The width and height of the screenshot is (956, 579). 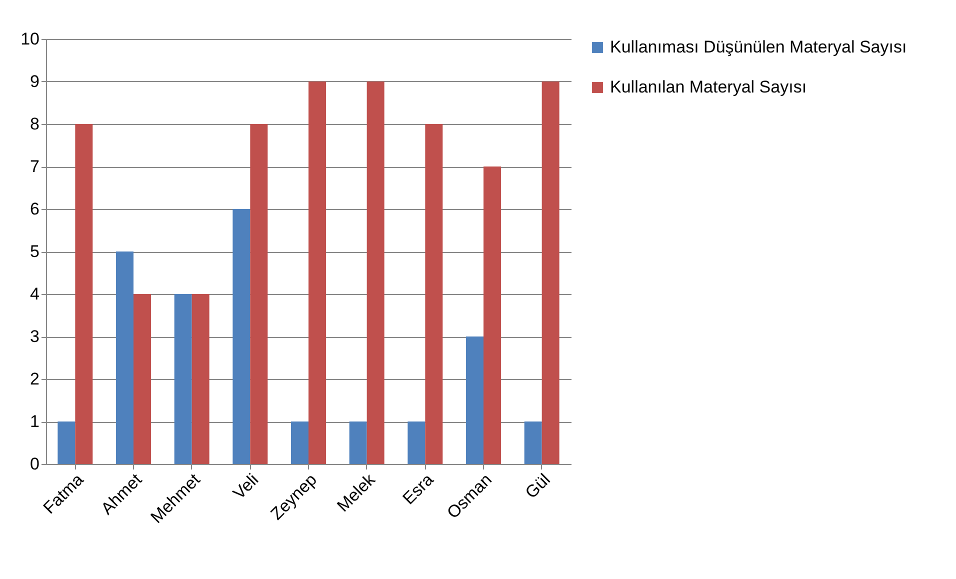 What do you see at coordinates (245, 486) in the screenshot?
I see `x-tick-label: Veli` at bounding box center [245, 486].